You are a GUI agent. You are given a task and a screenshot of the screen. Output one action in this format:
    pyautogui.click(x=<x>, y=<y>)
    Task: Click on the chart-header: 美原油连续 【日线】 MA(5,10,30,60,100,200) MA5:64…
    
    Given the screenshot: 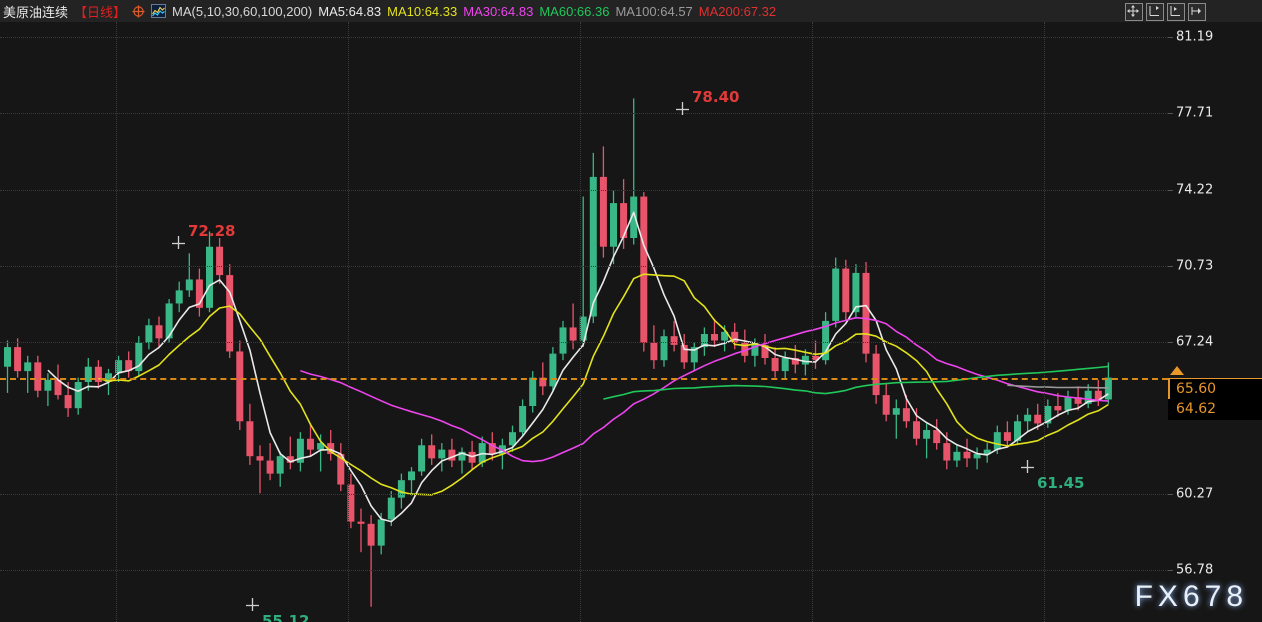 What is the action you would take?
    pyautogui.click(x=631, y=11)
    